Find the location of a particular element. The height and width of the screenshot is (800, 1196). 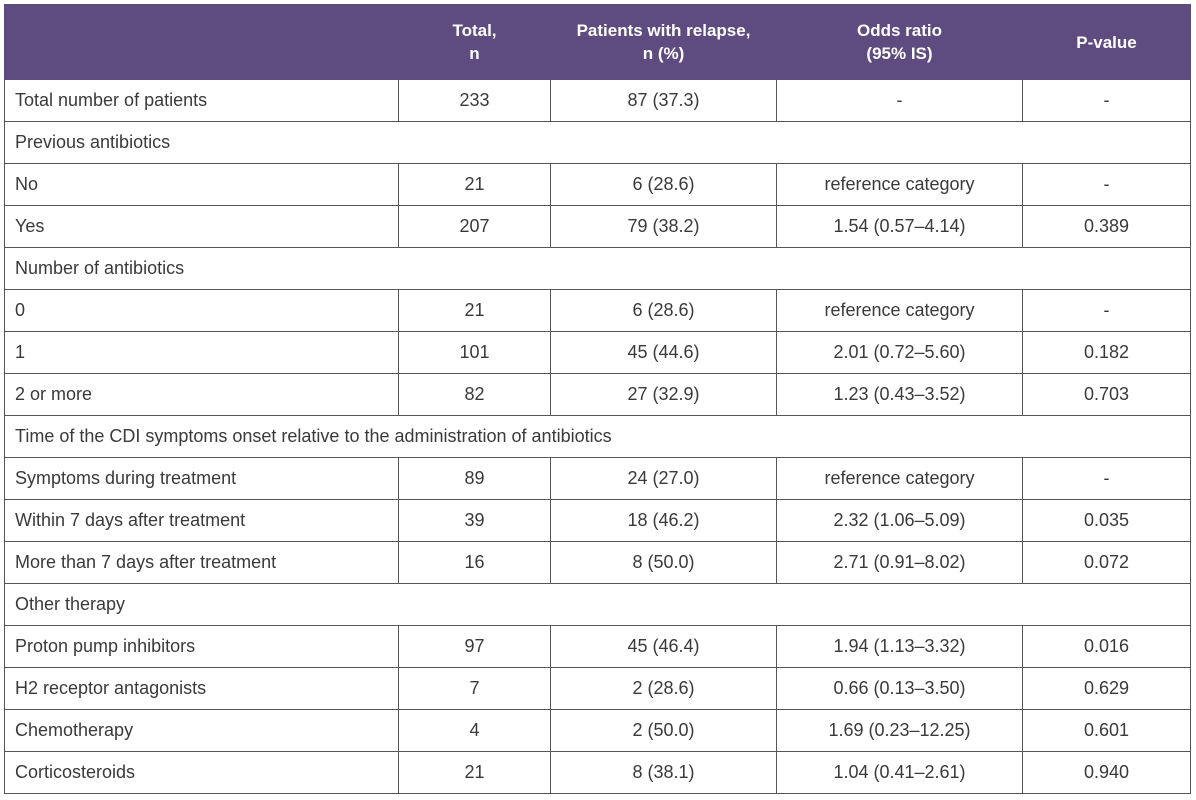

row-label: Chemotherapy is located at coordinates (201, 730).